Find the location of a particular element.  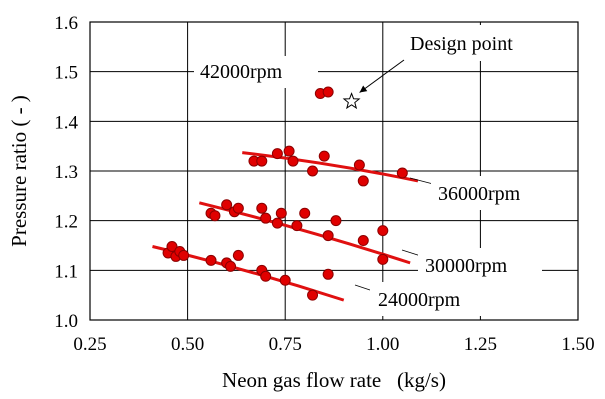

series-label: 36000rpm is located at coordinates (479, 194).